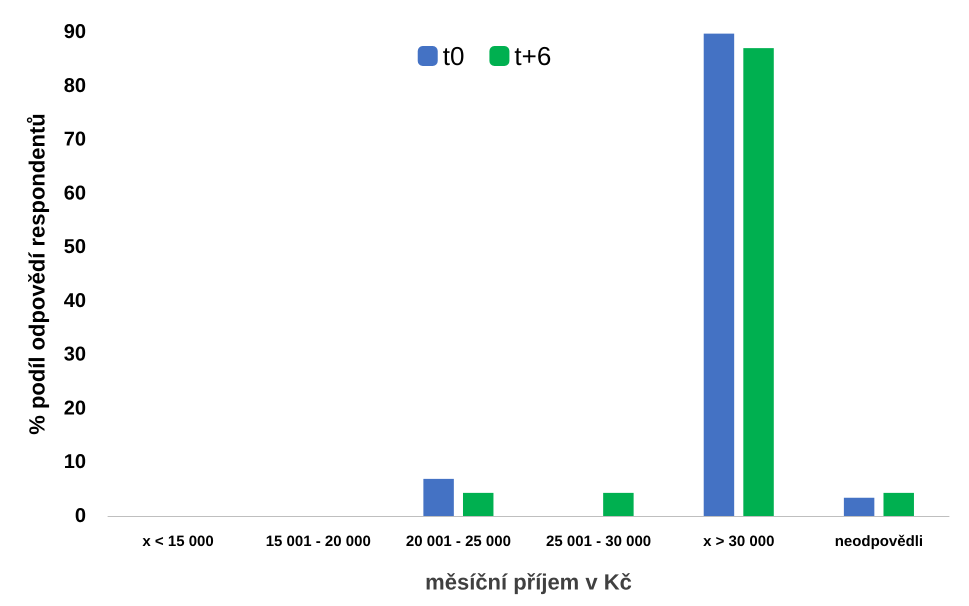 This screenshot has height=606, width=969. Describe the element at coordinates (80, 516) in the screenshot. I see `y-tick-label: 0` at that location.